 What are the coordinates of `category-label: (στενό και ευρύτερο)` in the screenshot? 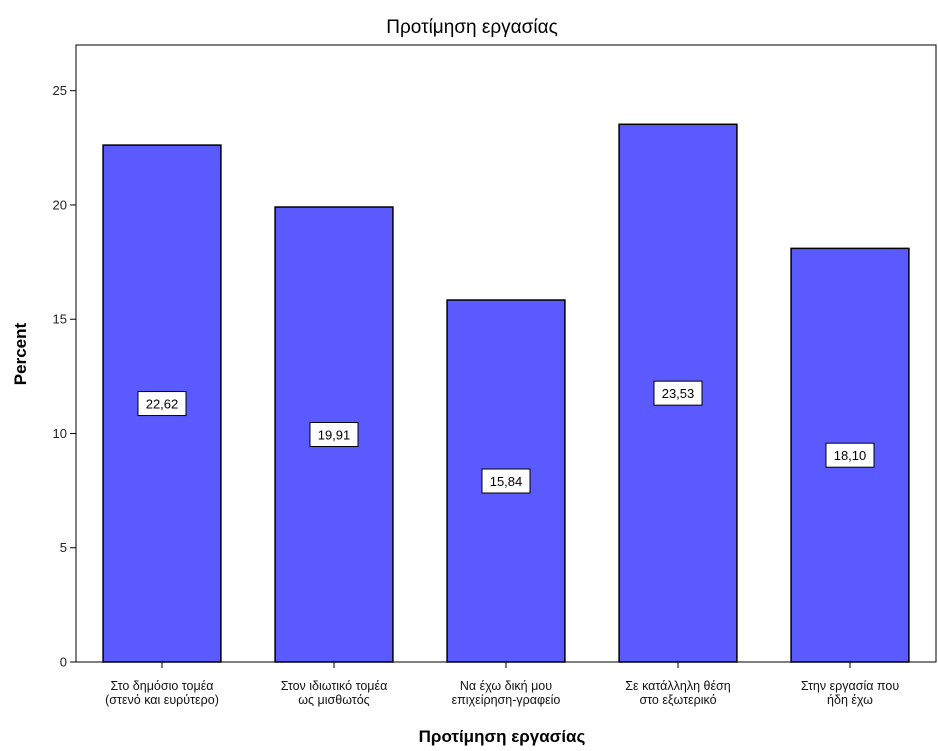 It's located at (162, 700).